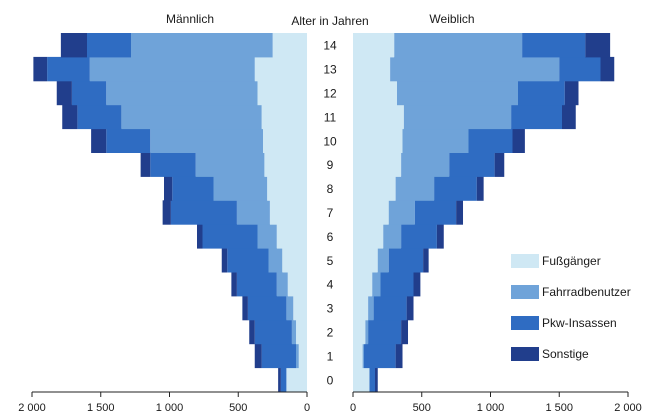  Describe the element at coordinates (330, 333) in the screenshot. I see `age-label-2: 2` at that location.